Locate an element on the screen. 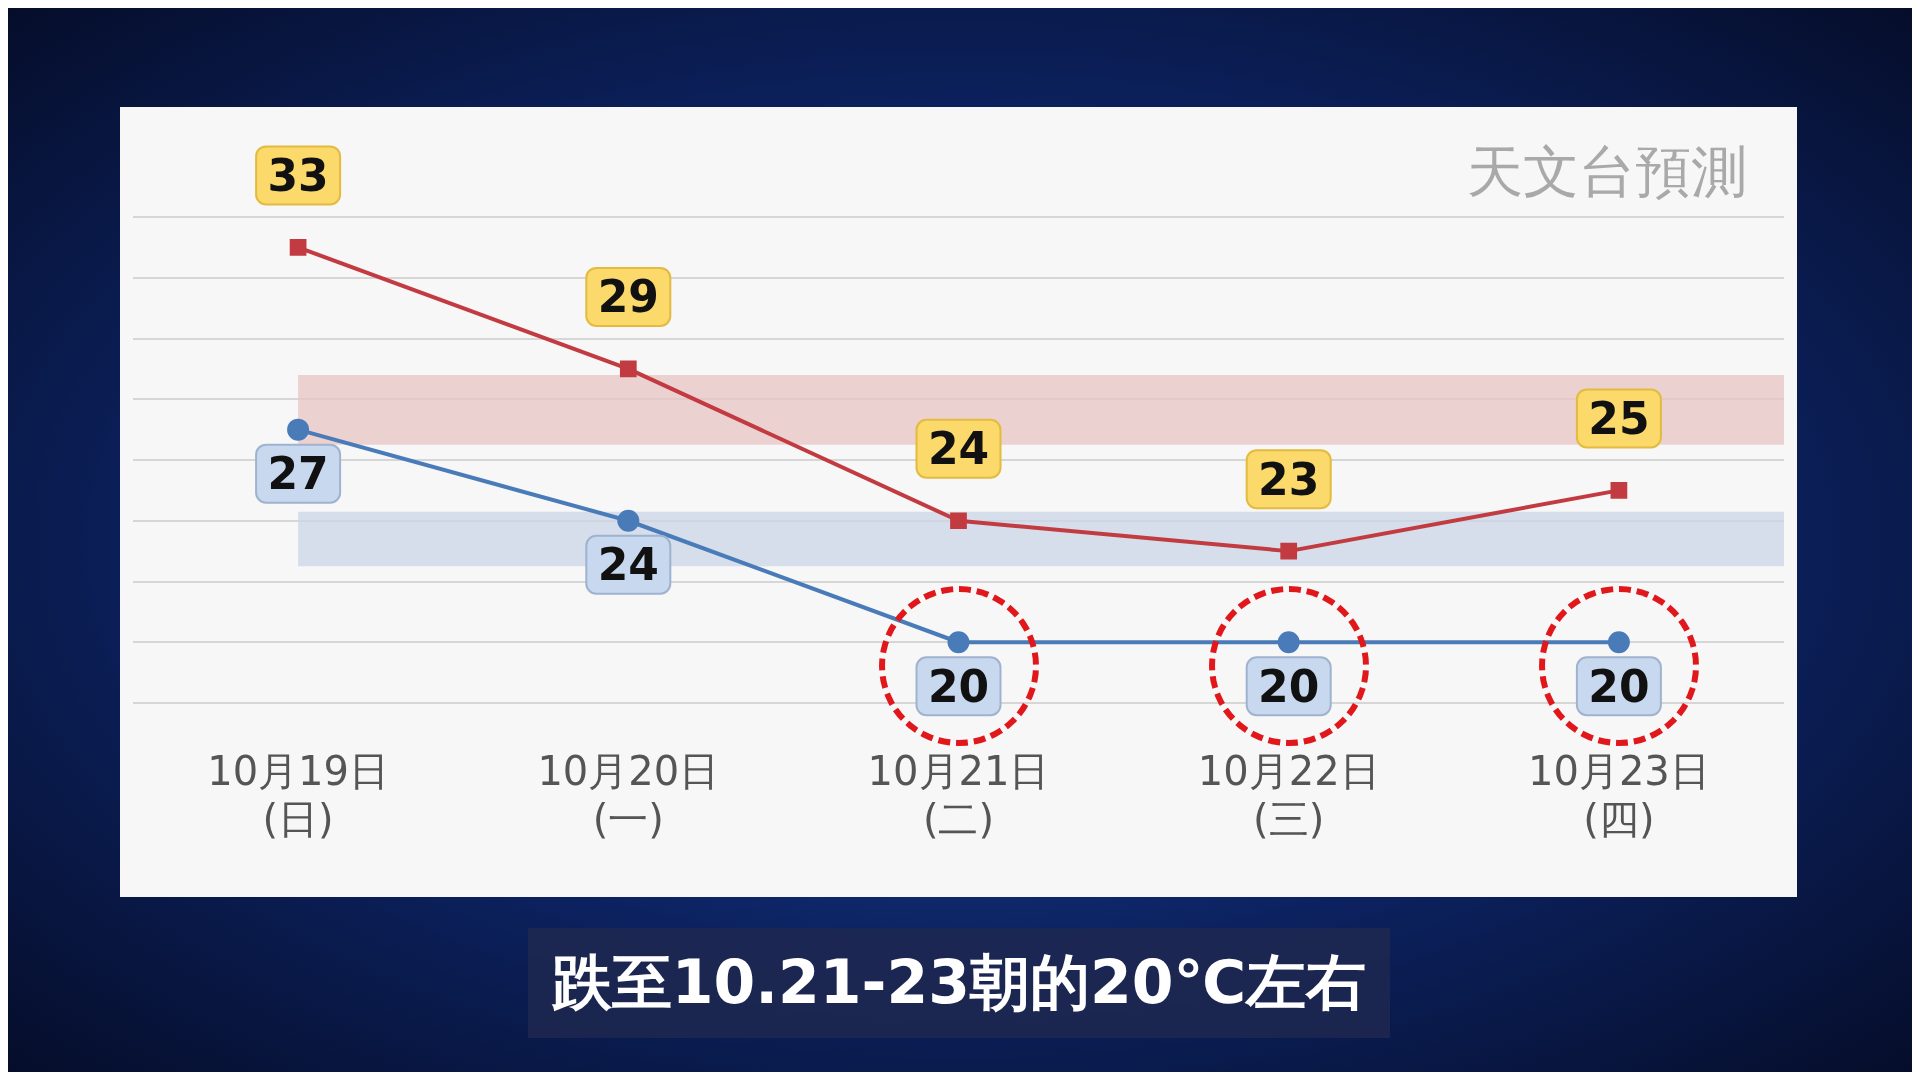 Image resolution: width=1920 pixels, height=1080 pixels. x-tick-label: 10月23日 (四) is located at coordinates (1619, 795).